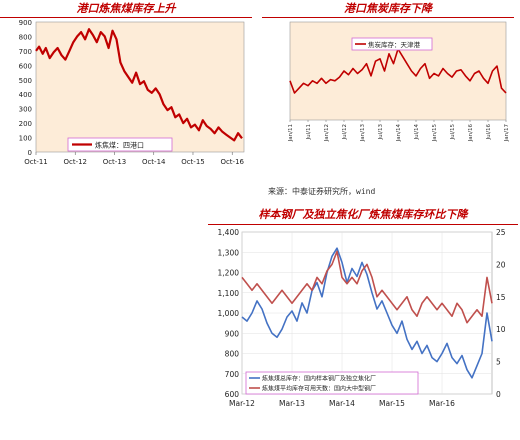  What do you see at coordinates (501, 297) in the screenshot?
I see `y2-tick-label: 15` at bounding box center [501, 297].